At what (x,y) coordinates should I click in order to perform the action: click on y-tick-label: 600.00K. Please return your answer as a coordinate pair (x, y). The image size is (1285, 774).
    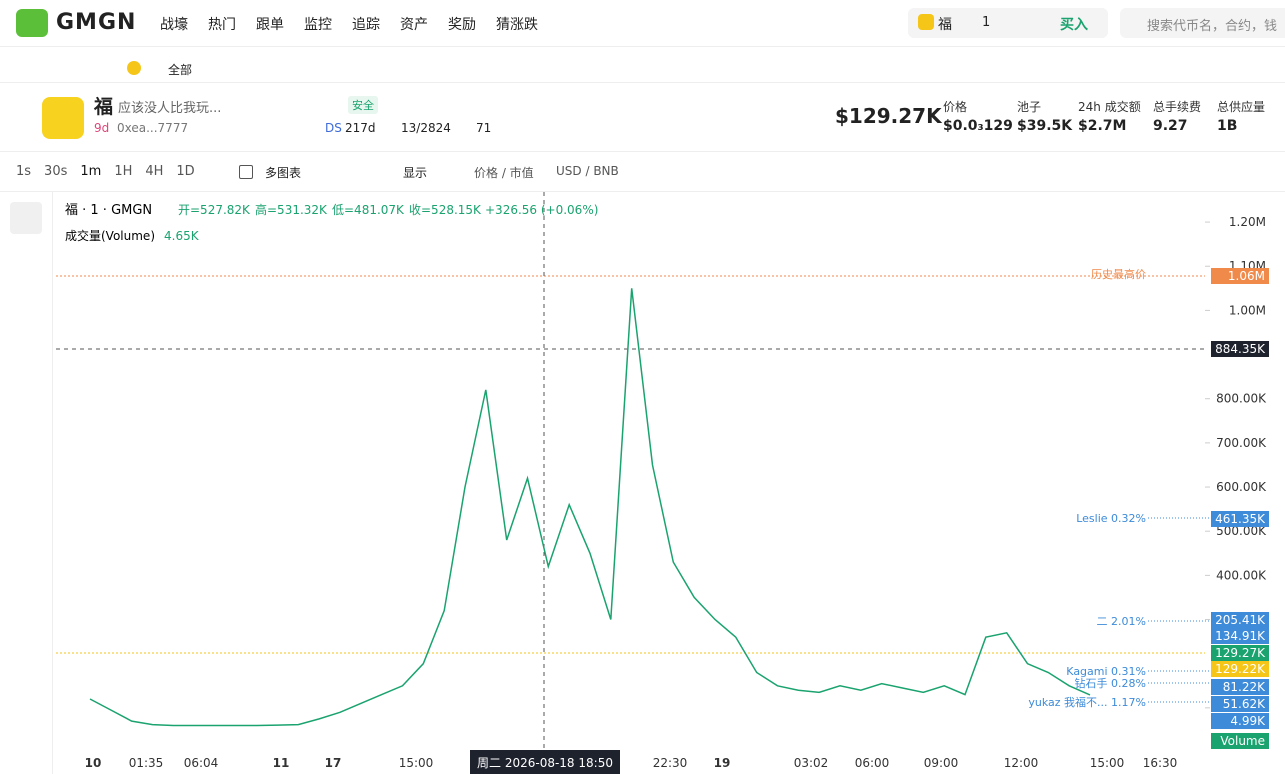
    Looking at the image, I should click on (1241, 487).